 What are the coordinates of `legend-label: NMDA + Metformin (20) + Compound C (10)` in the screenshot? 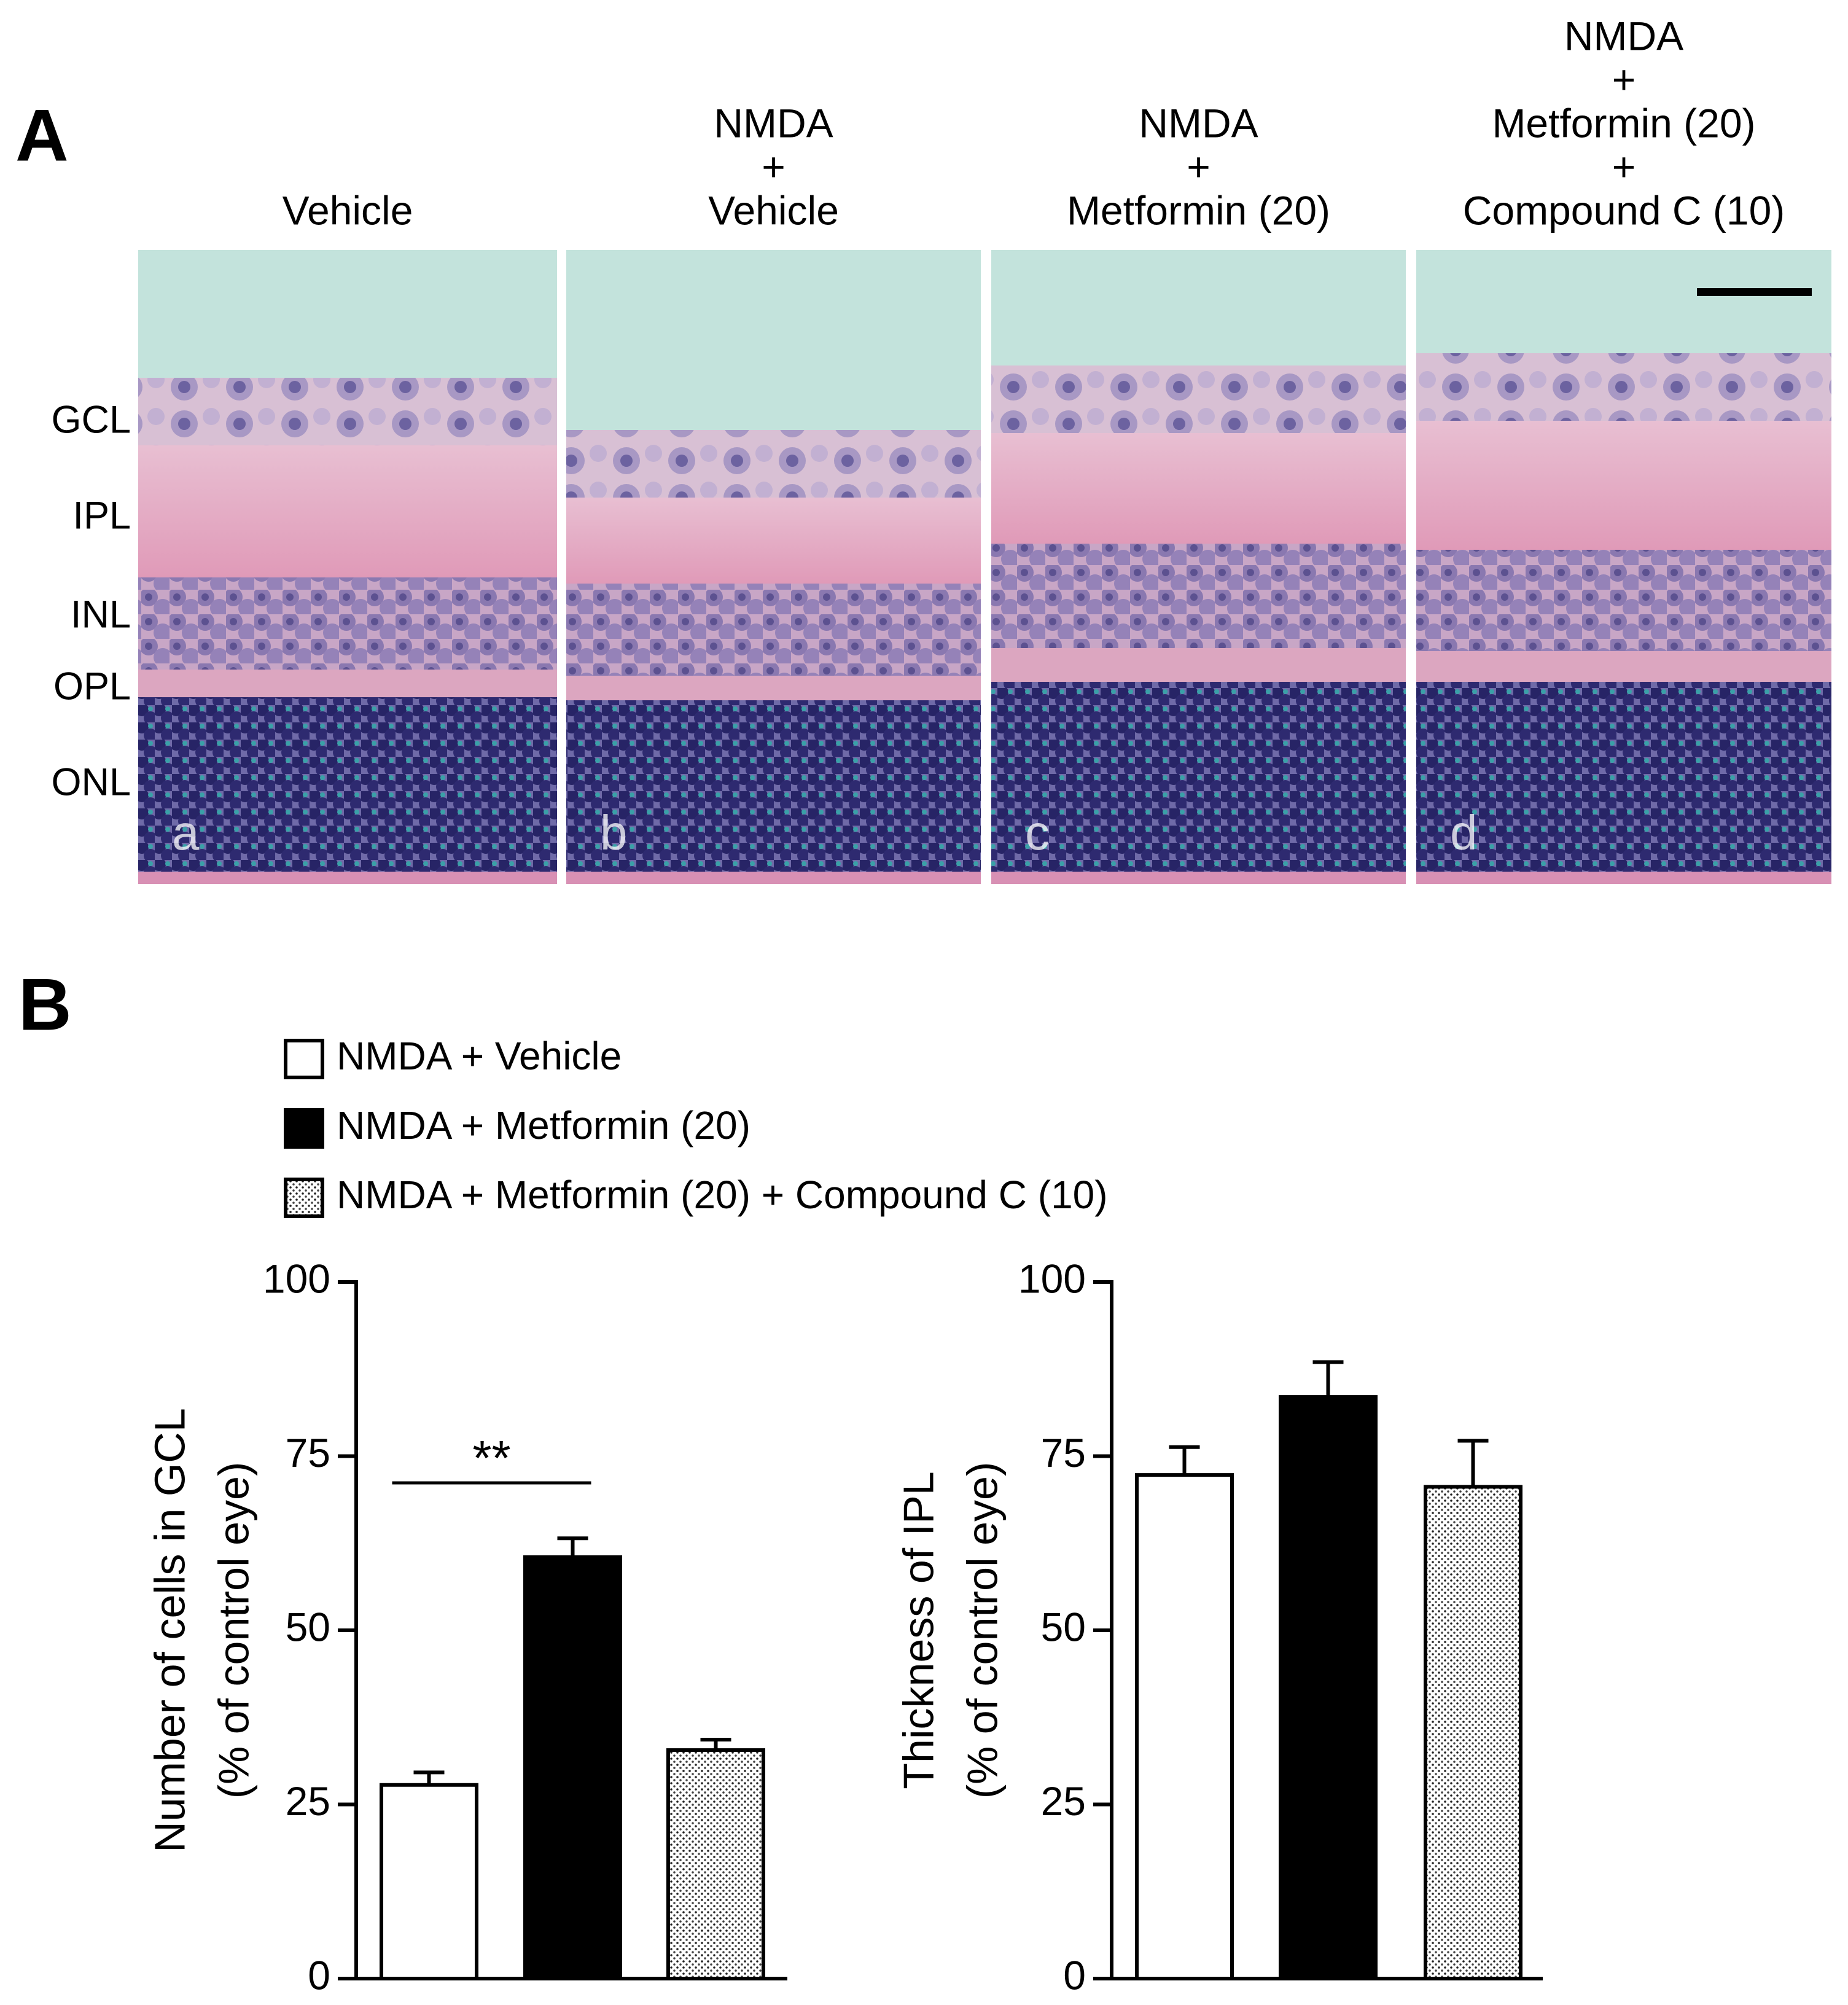 It's located at (722, 1195).